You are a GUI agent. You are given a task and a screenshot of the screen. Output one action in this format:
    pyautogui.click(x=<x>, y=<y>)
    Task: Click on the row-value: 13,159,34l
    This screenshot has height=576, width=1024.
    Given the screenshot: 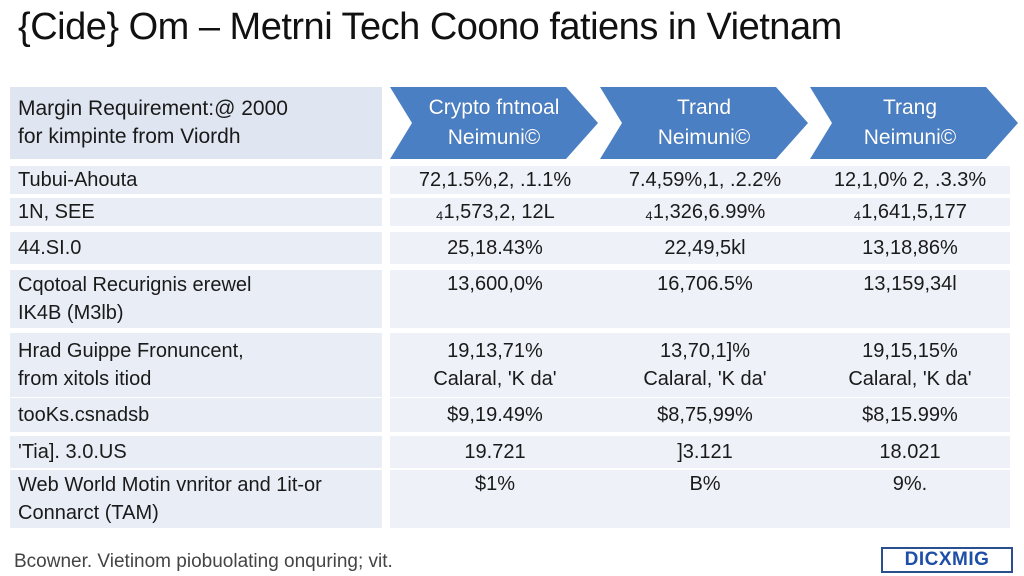 What is the action you would take?
    pyautogui.click(x=910, y=299)
    